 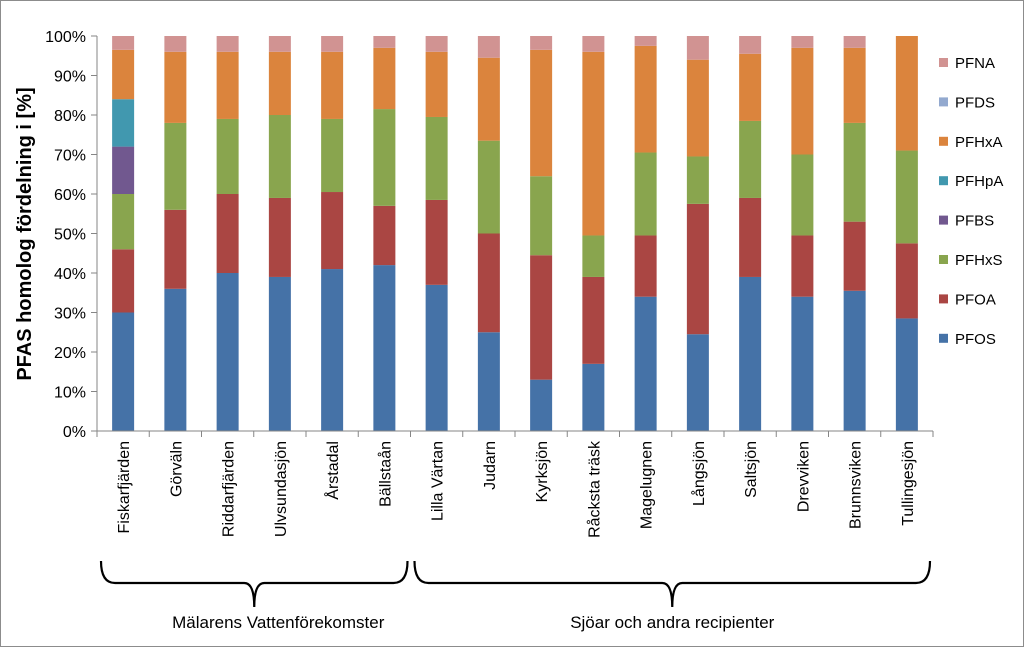 I want to click on legend-swatch-pfhxs, so click(x=943, y=259).